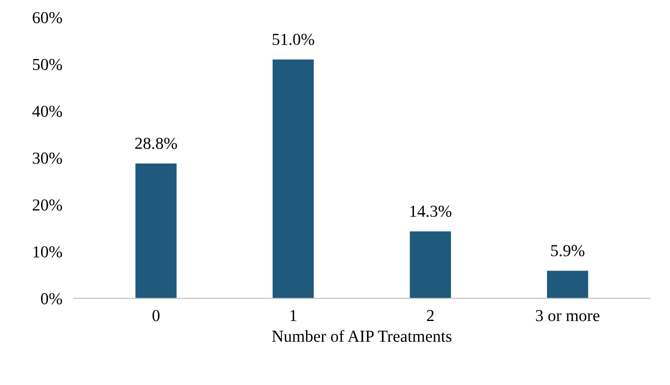 Image resolution: width=670 pixels, height=385 pixels. What do you see at coordinates (48, 252) in the screenshot?
I see `y-tick-label: 10%` at bounding box center [48, 252].